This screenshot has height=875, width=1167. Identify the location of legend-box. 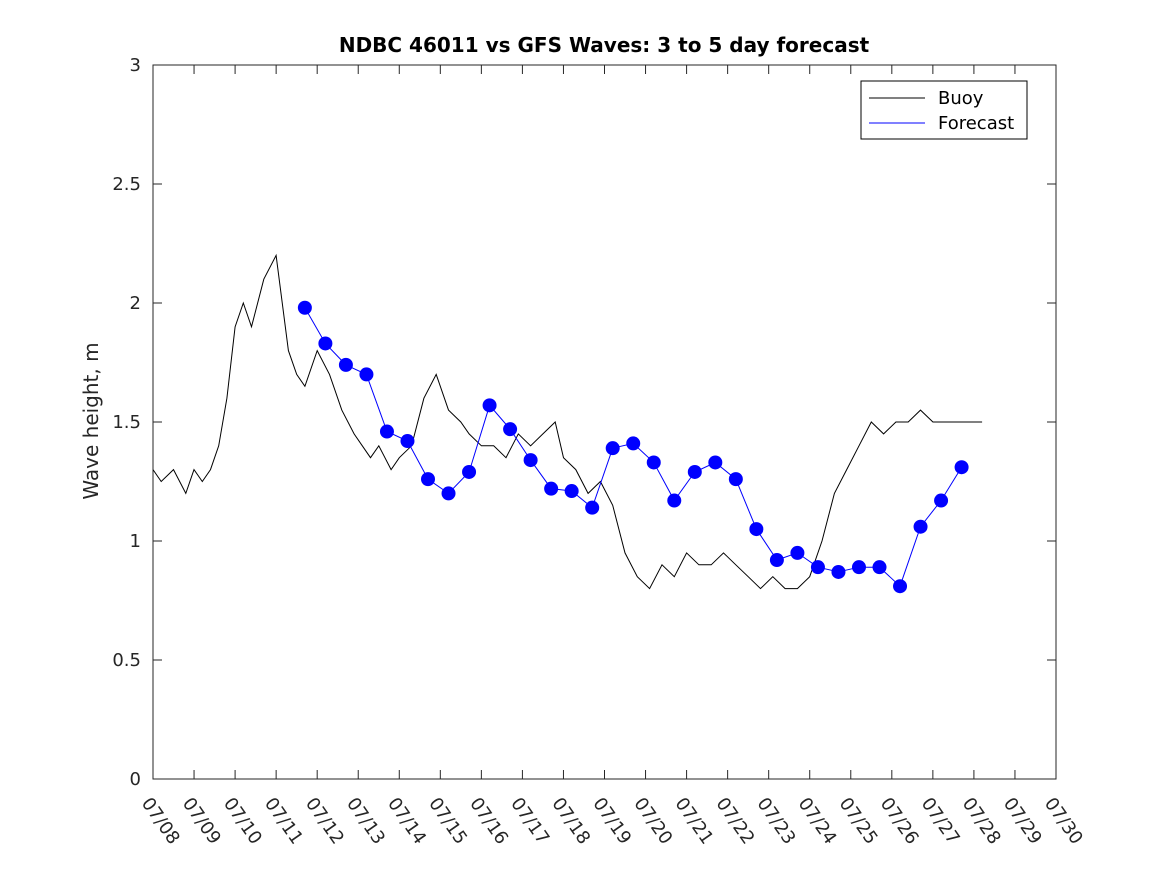
(944, 110).